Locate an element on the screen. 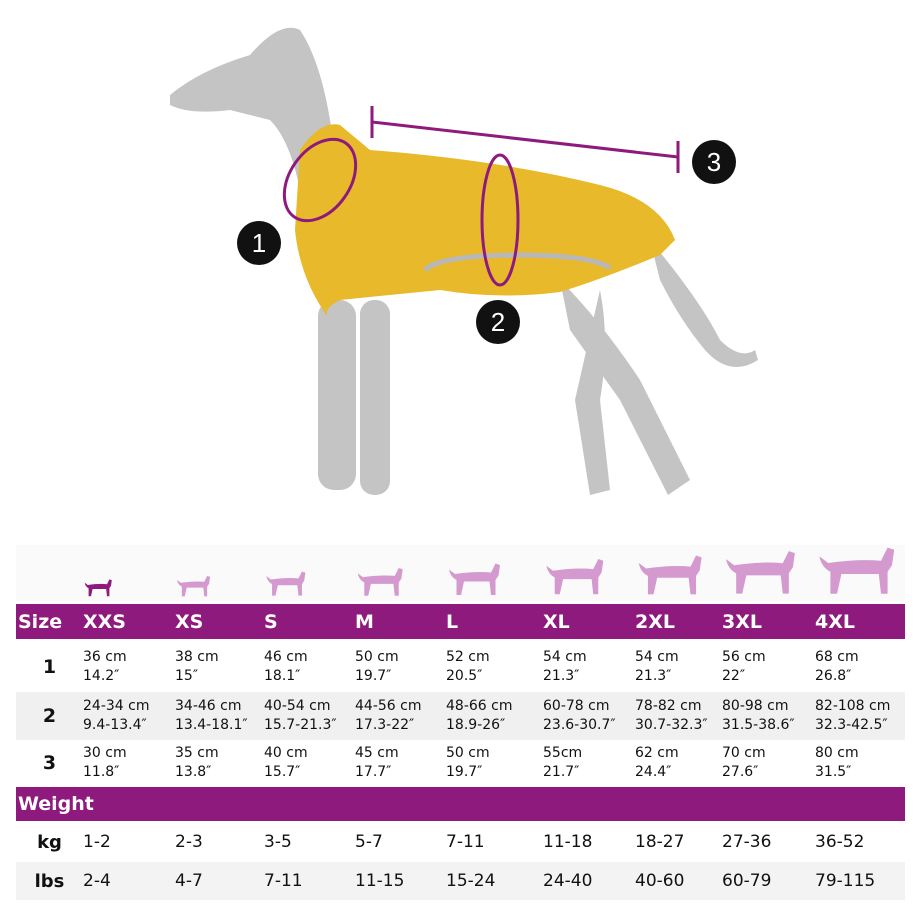 The image size is (920, 920). size-header-row: Size XXS XS S M L XL 2XL 3XL 4XL is located at coordinates (460, 621).